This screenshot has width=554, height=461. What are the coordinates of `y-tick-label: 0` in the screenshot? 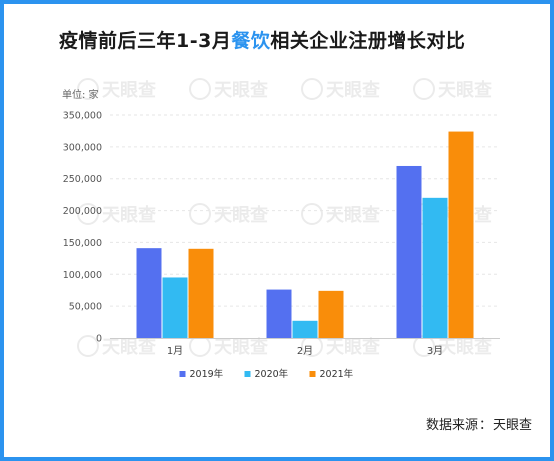 It's located at (99, 339).